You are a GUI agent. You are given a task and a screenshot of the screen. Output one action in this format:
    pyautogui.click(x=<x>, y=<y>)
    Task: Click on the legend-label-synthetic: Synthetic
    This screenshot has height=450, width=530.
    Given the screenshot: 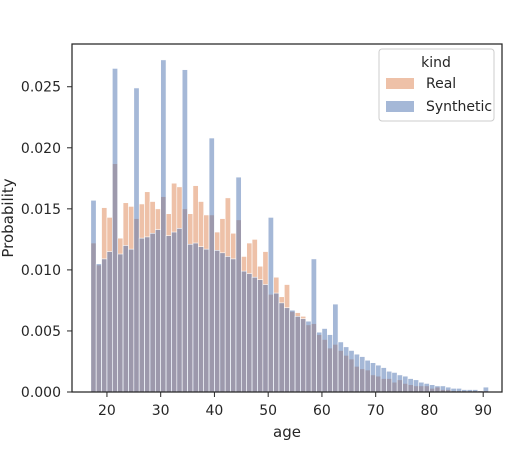 What is the action you would take?
    pyautogui.click(x=459, y=107)
    